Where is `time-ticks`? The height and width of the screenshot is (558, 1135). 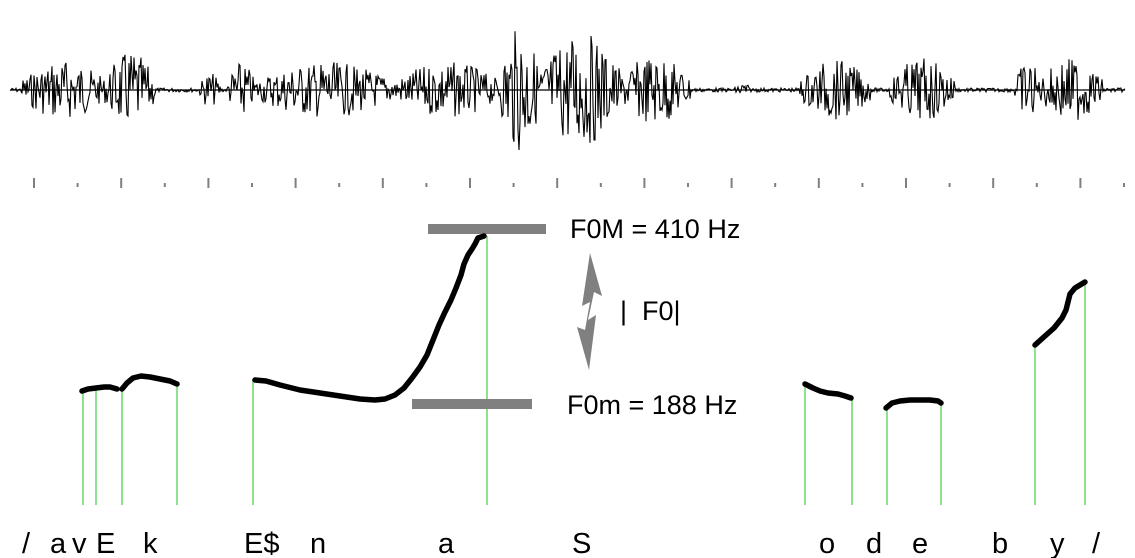
time-ticks is located at coordinates (579, 183).